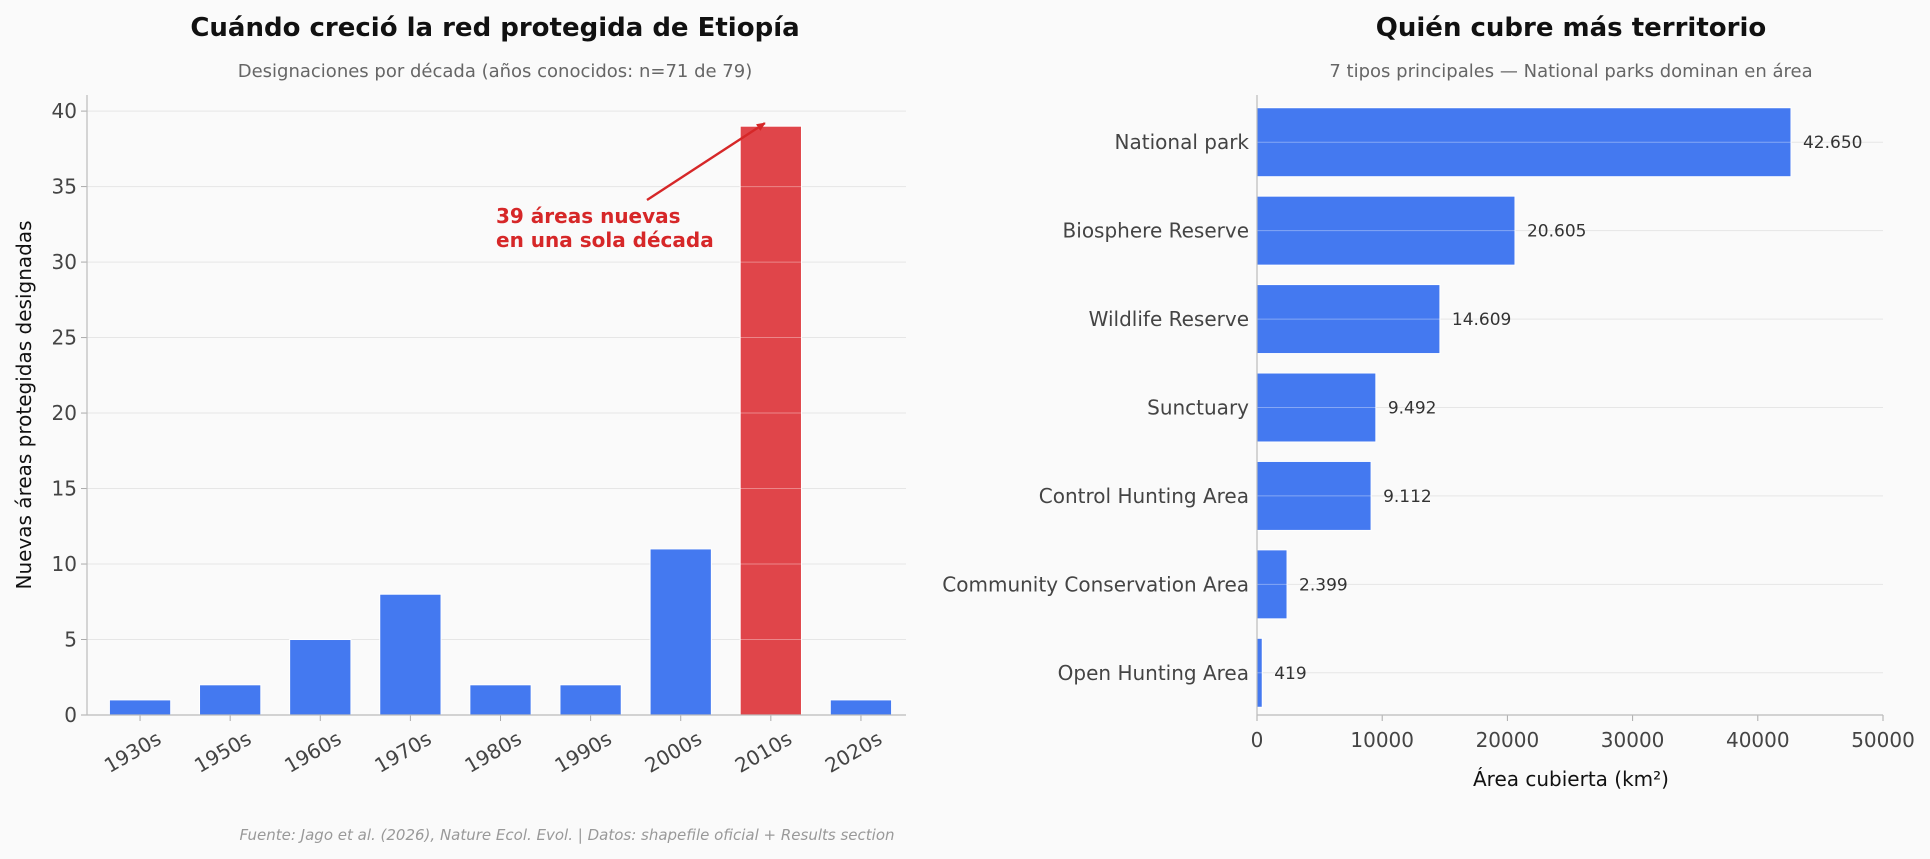 The width and height of the screenshot is (1930, 859). What do you see at coordinates (590, 700) in the screenshot?
I see `bar-1990s` at bounding box center [590, 700].